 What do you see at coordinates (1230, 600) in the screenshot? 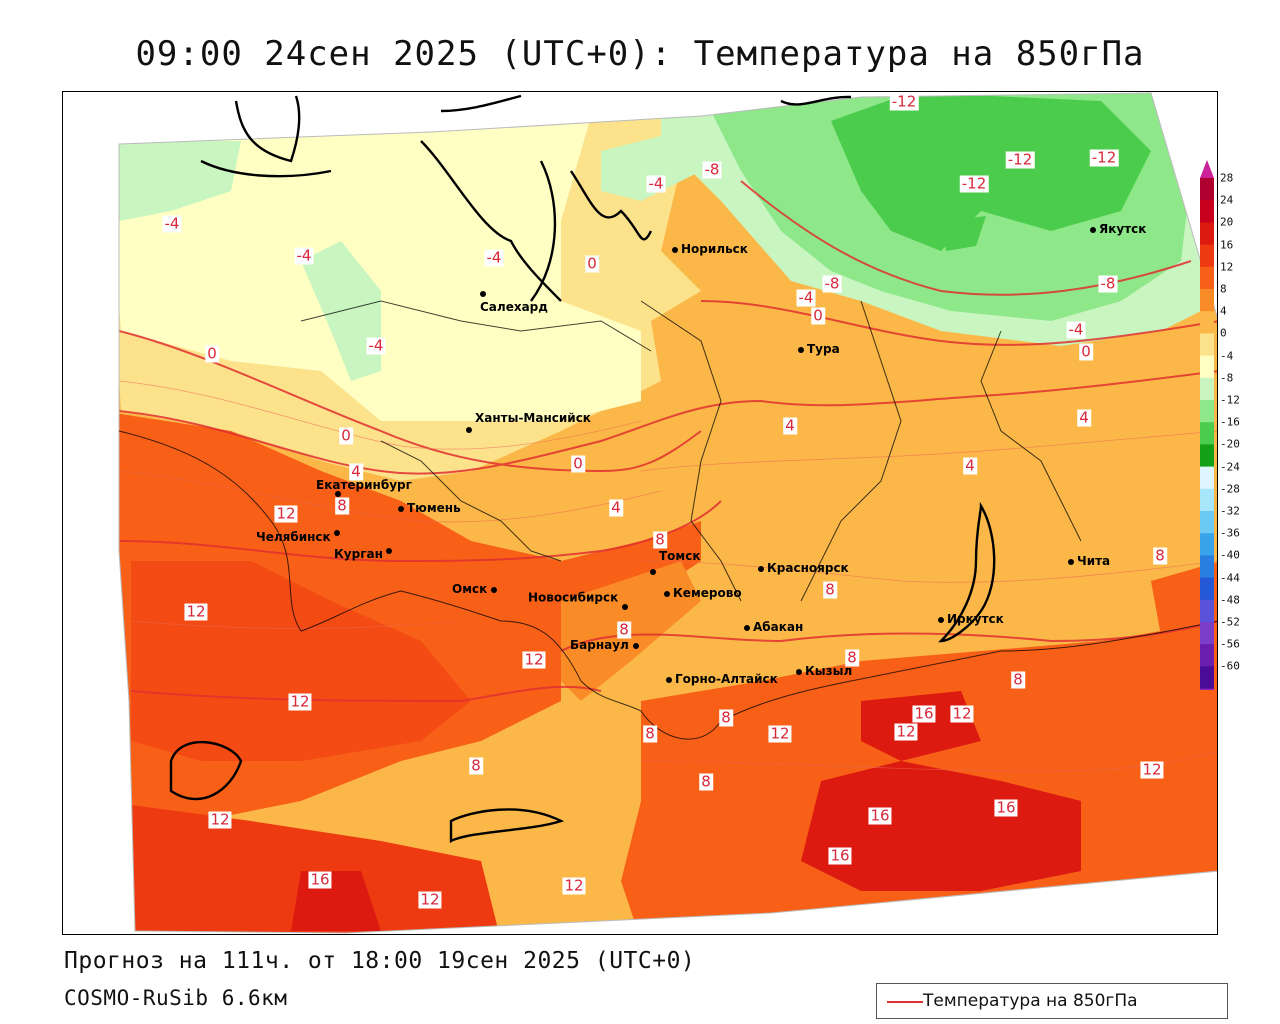
I see `colorbar-tick-label: -48` at bounding box center [1230, 600].